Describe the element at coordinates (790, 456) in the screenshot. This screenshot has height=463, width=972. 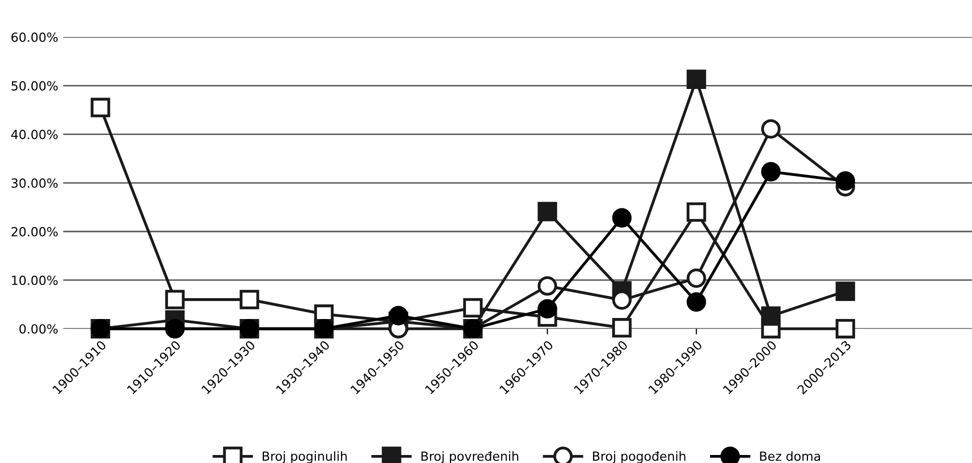
I see `legend-label: Bez doma` at that location.